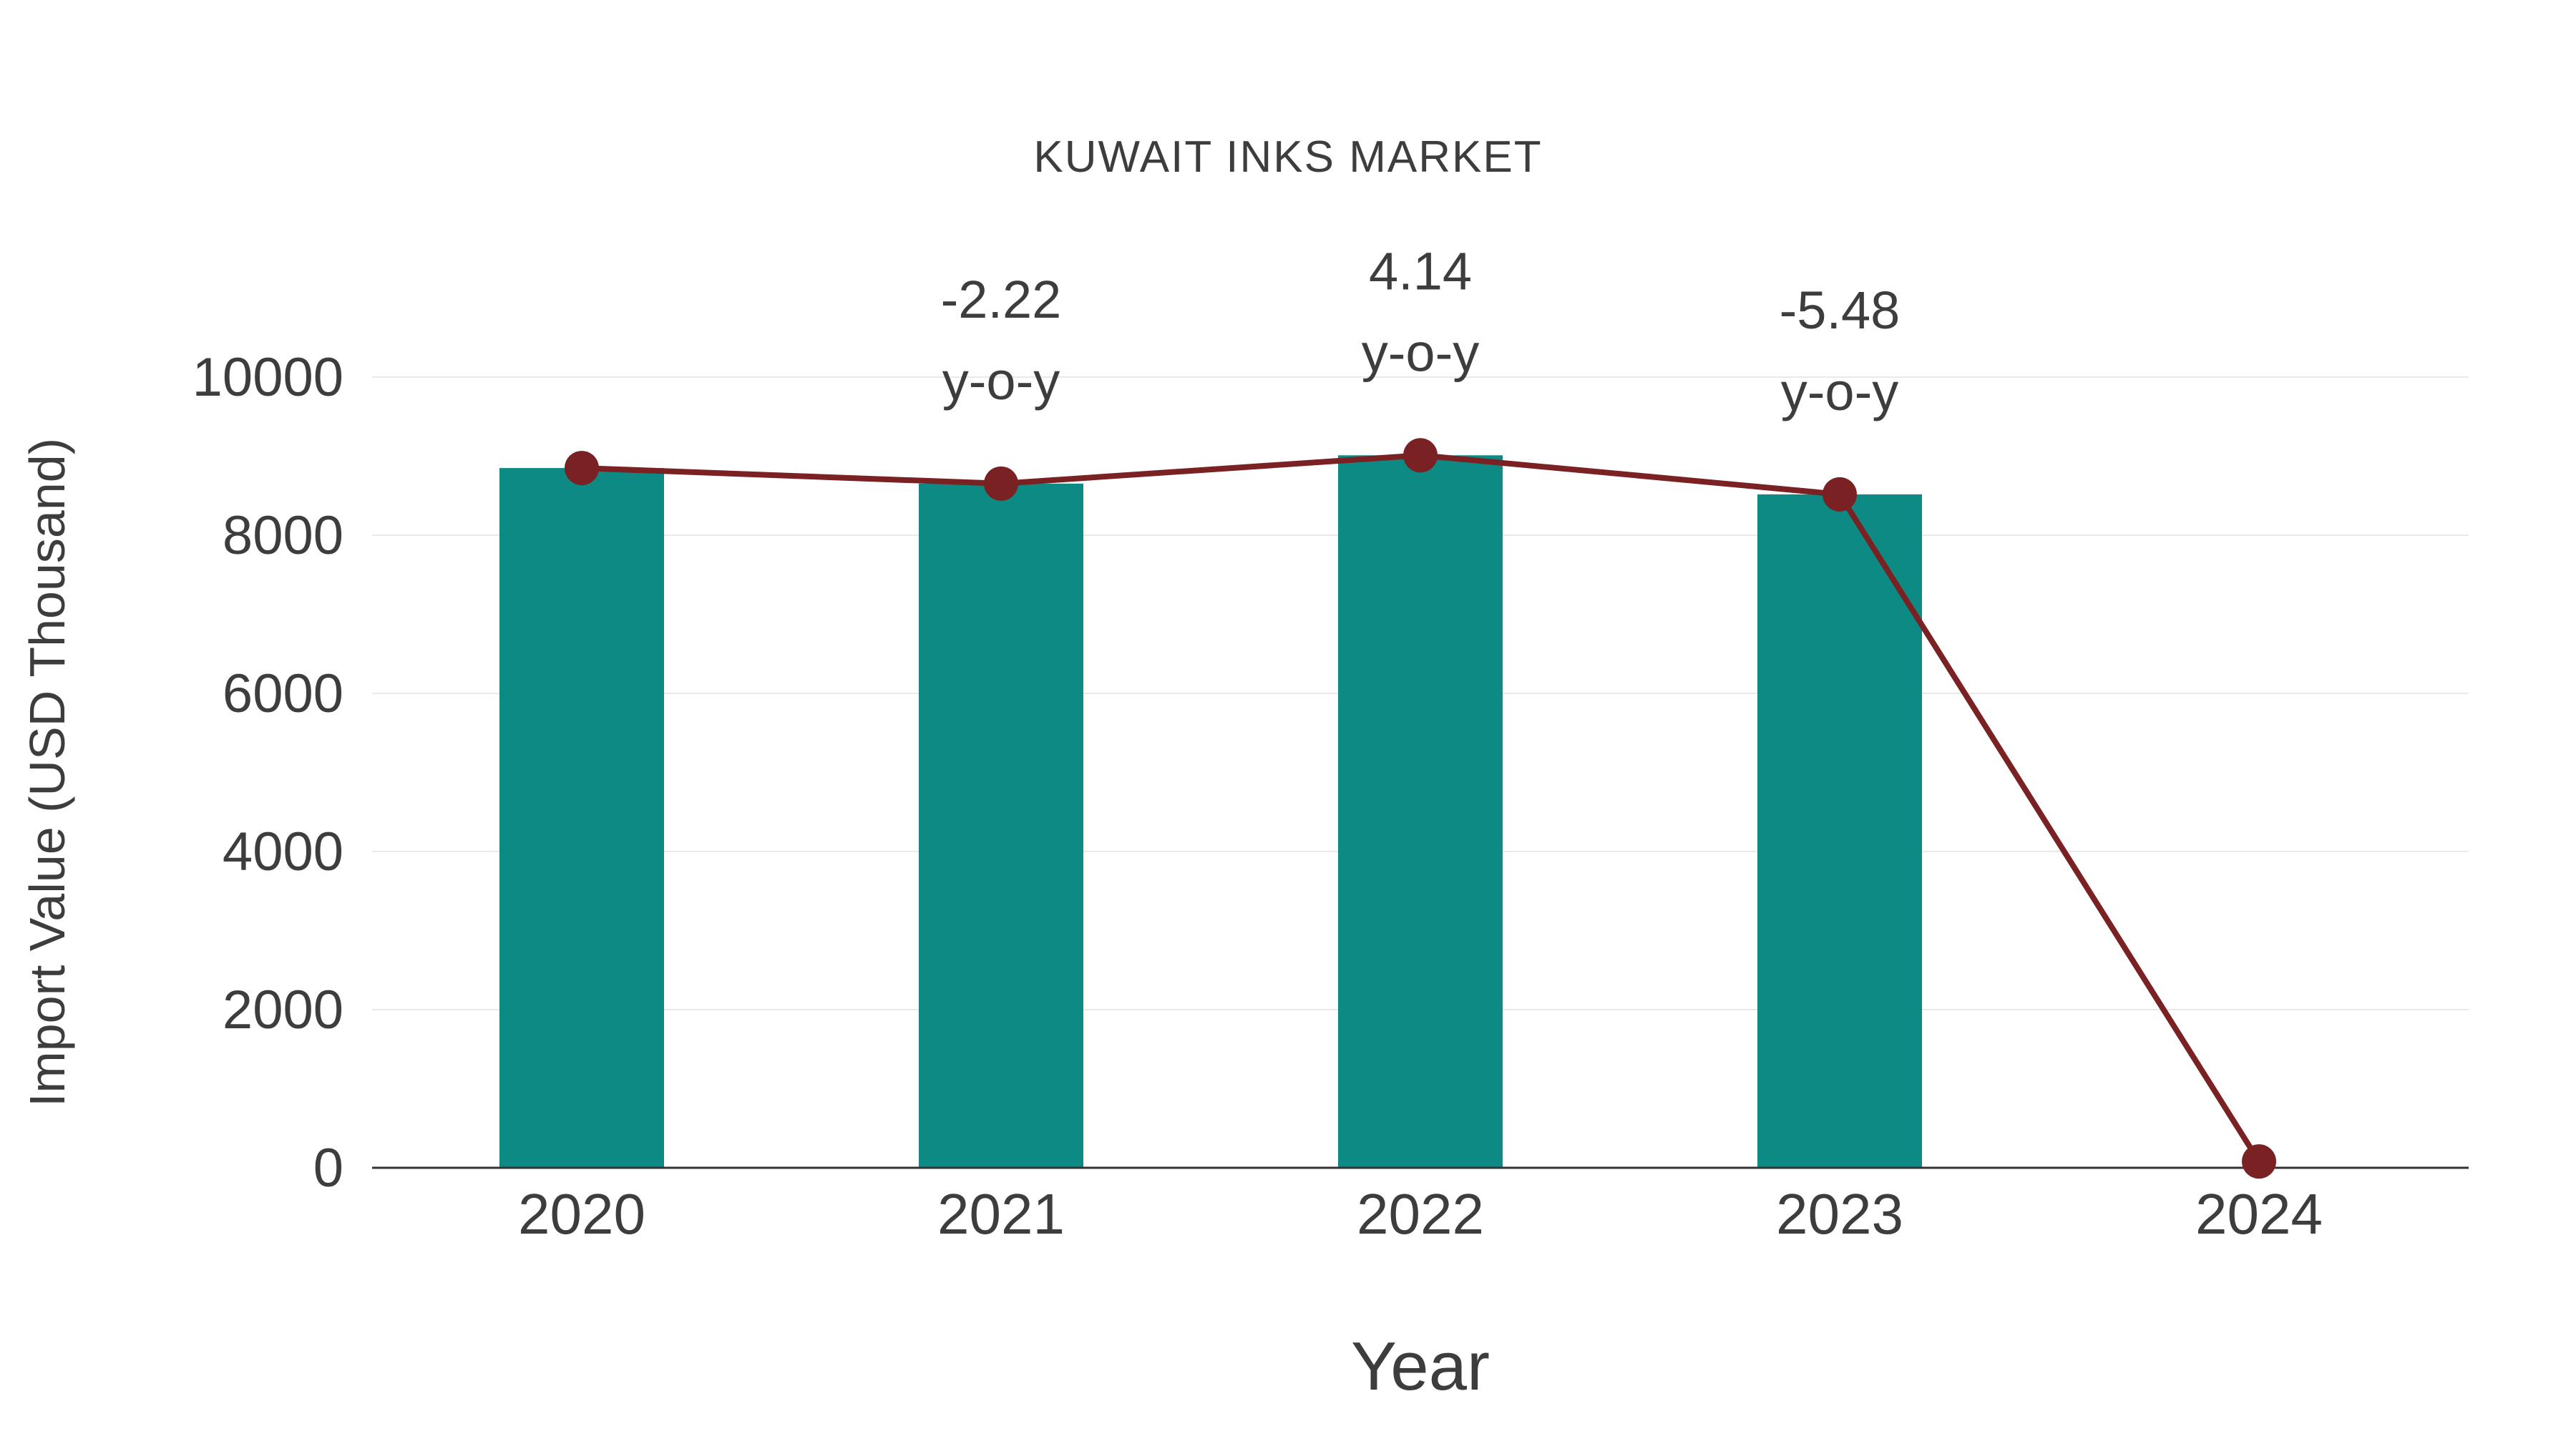  Describe the element at coordinates (283, 1010) in the screenshot. I see `y-tick-label-2000: 2000` at that location.